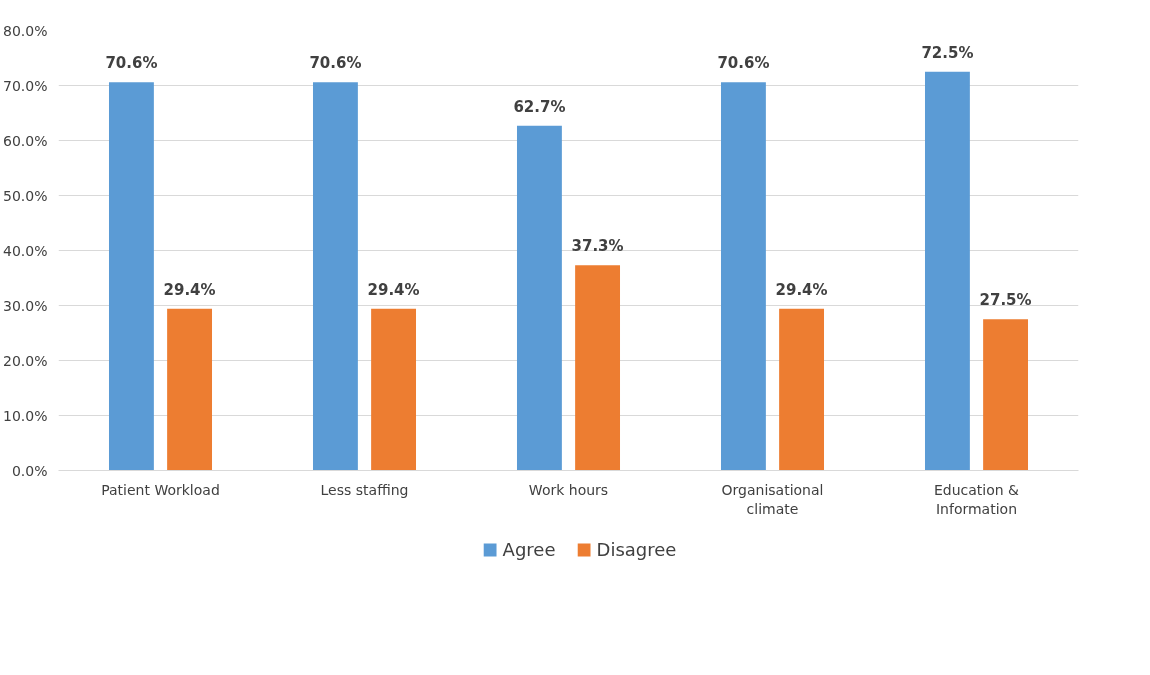  I want to click on legend-label: Agree, so click(529, 549).